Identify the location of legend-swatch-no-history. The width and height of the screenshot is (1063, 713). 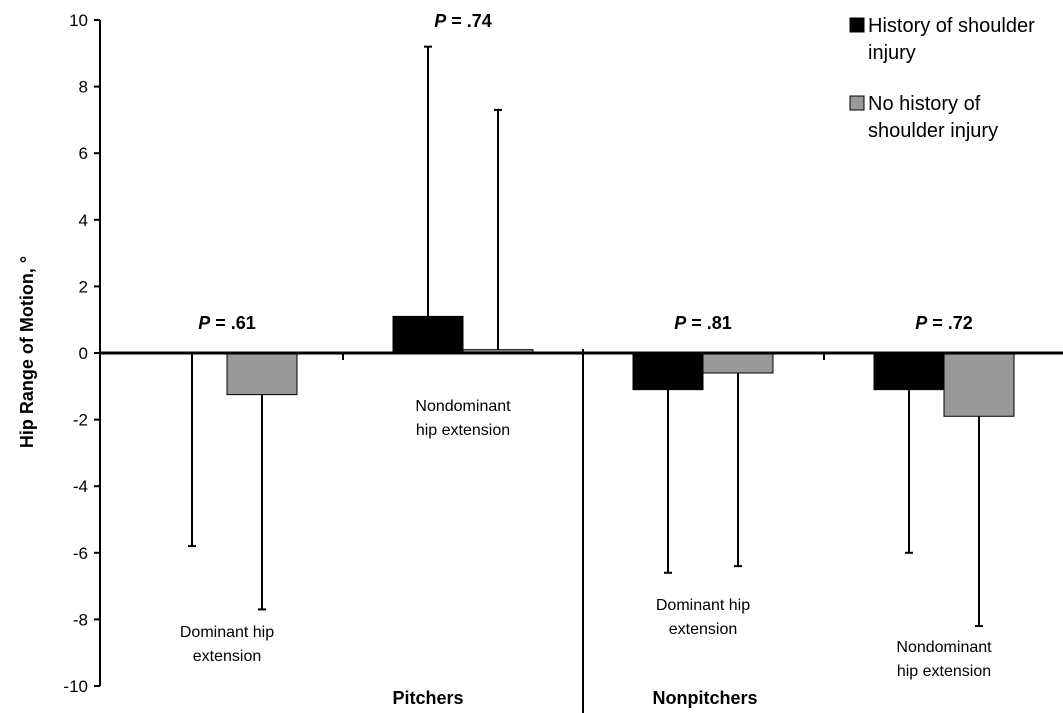
(857, 103).